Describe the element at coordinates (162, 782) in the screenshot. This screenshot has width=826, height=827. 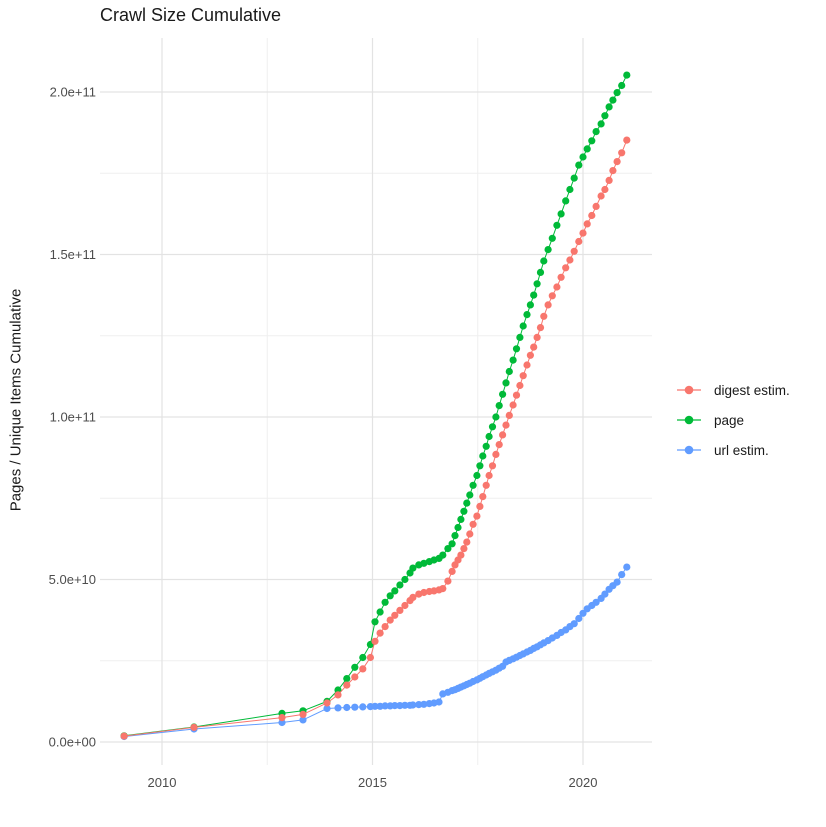
I see `x-tick-label: 2010` at that location.